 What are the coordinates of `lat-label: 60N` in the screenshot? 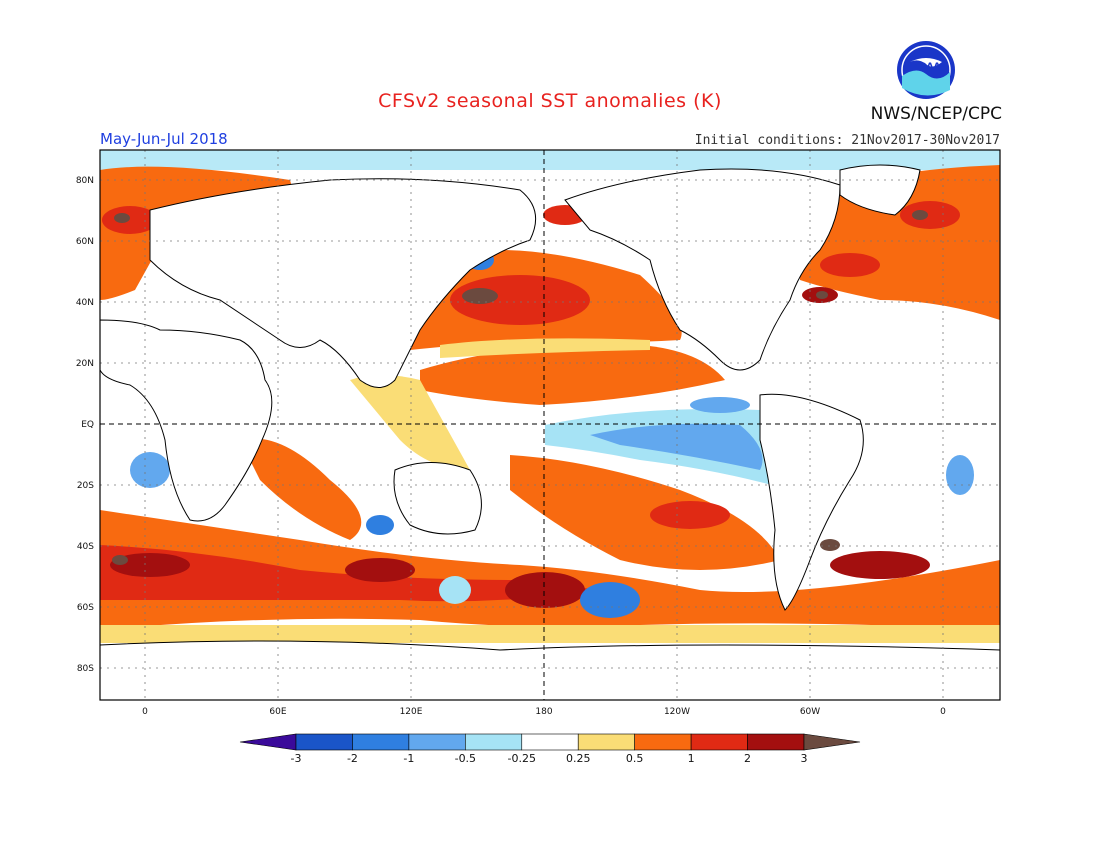 It's located at (85, 242).